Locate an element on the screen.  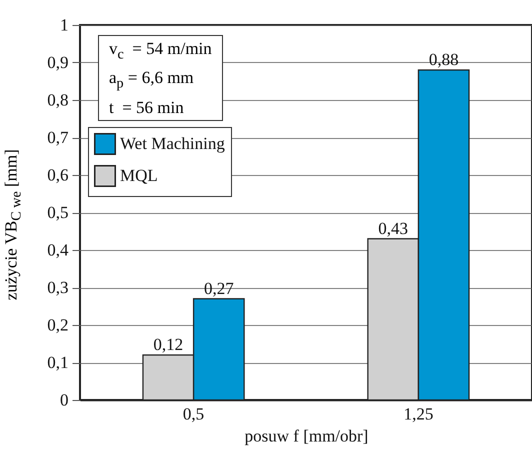
y-tick-label: 1 is located at coordinates (64, 25).